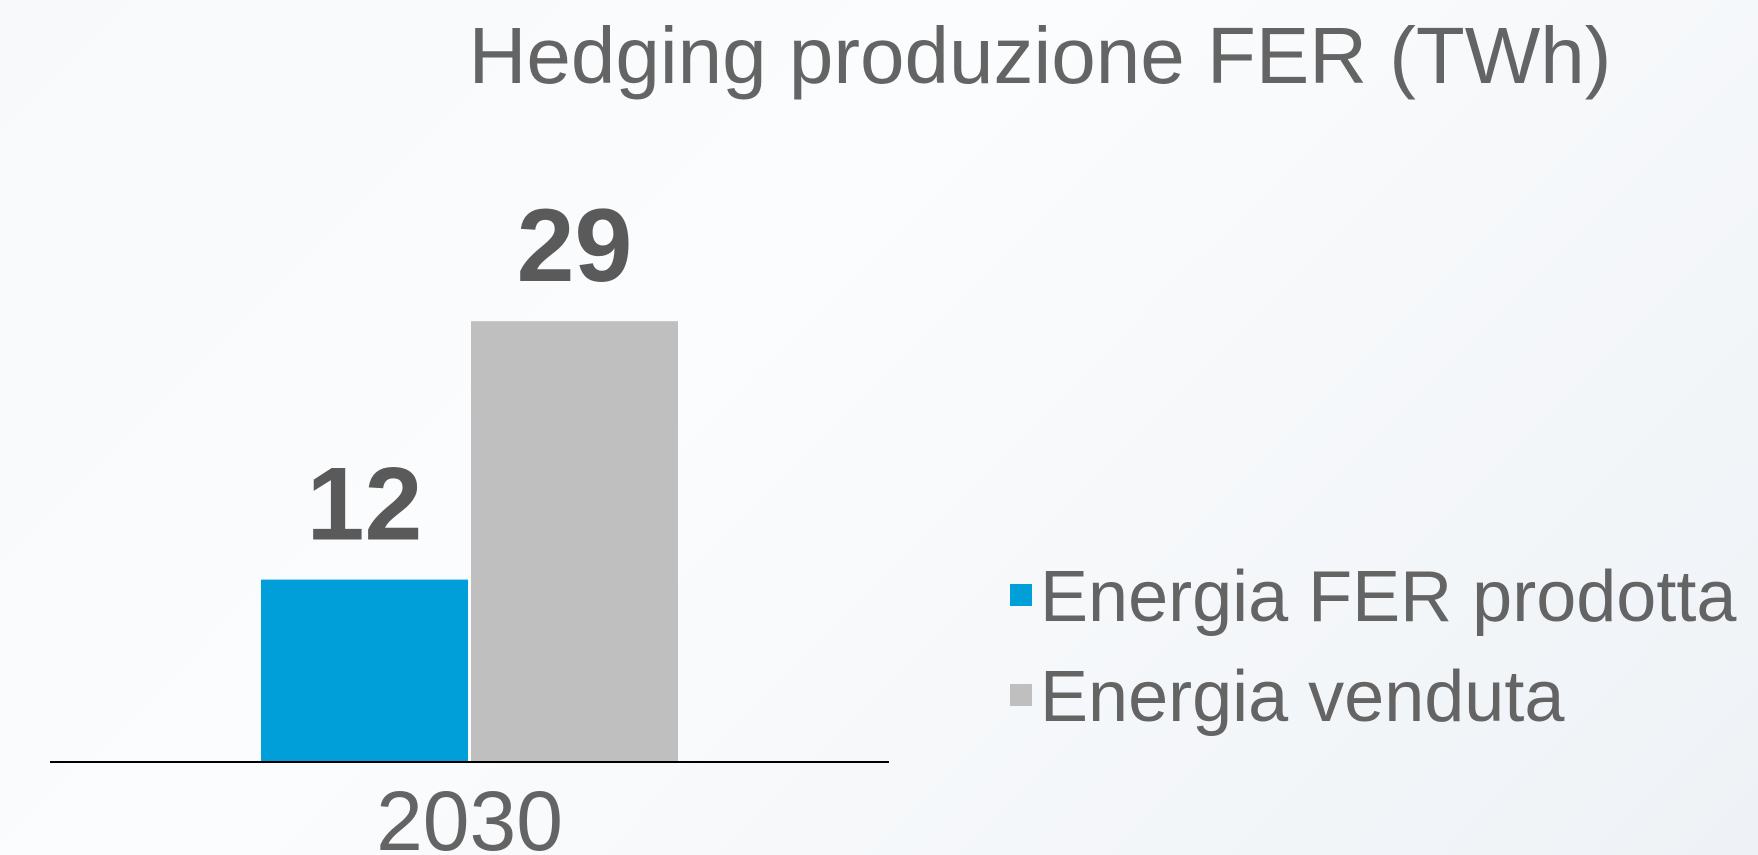 The width and height of the screenshot is (1758, 855). What do you see at coordinates (469, 814) in the screenshot?
I see `x-tick-label: 2030` at bounding box center [469, 814].